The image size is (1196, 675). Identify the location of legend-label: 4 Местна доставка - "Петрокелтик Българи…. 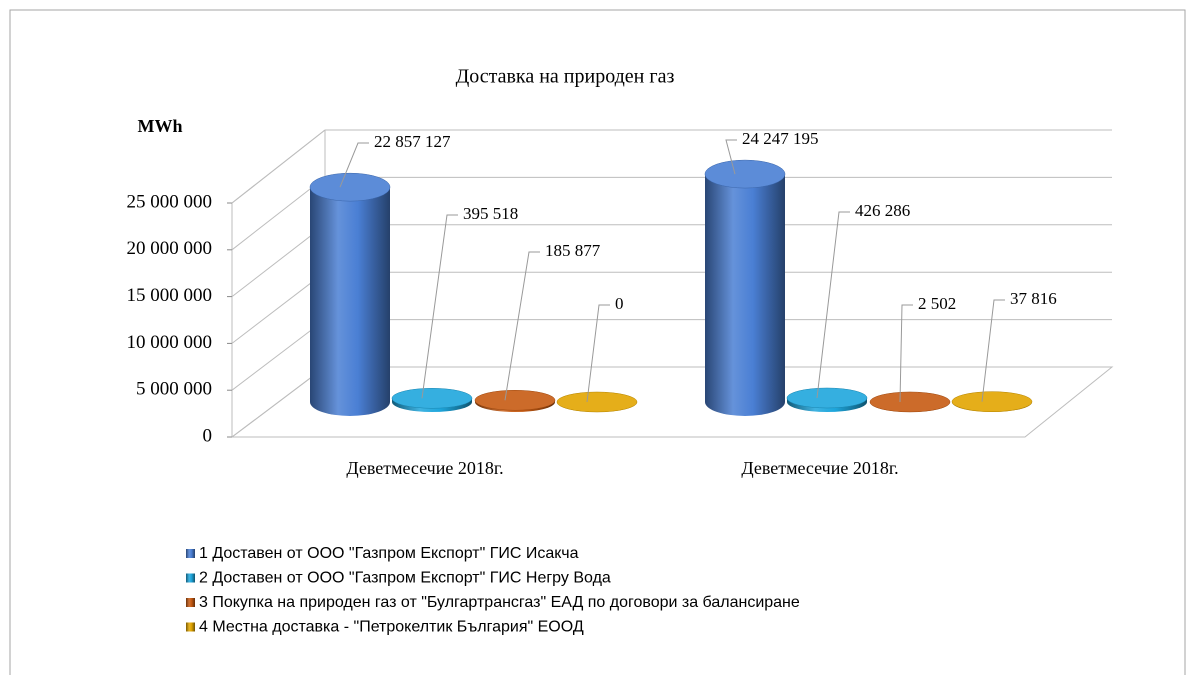
(391, 627).